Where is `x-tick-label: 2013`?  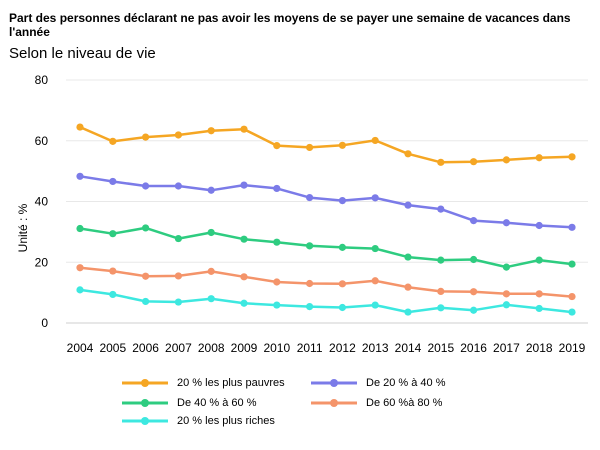 x-tick-label: 2013 is located at coordinates (375, 348).